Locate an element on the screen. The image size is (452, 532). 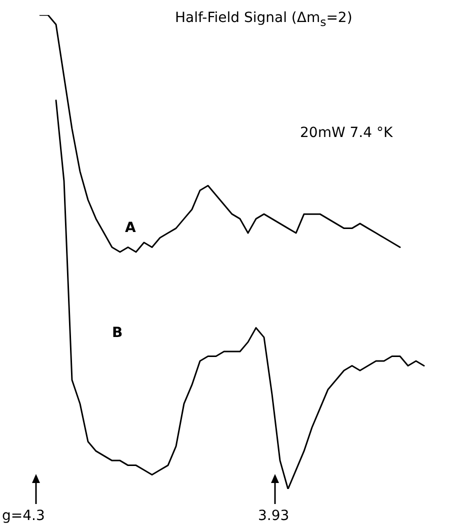
text: B is located at coordinates (117, 333).